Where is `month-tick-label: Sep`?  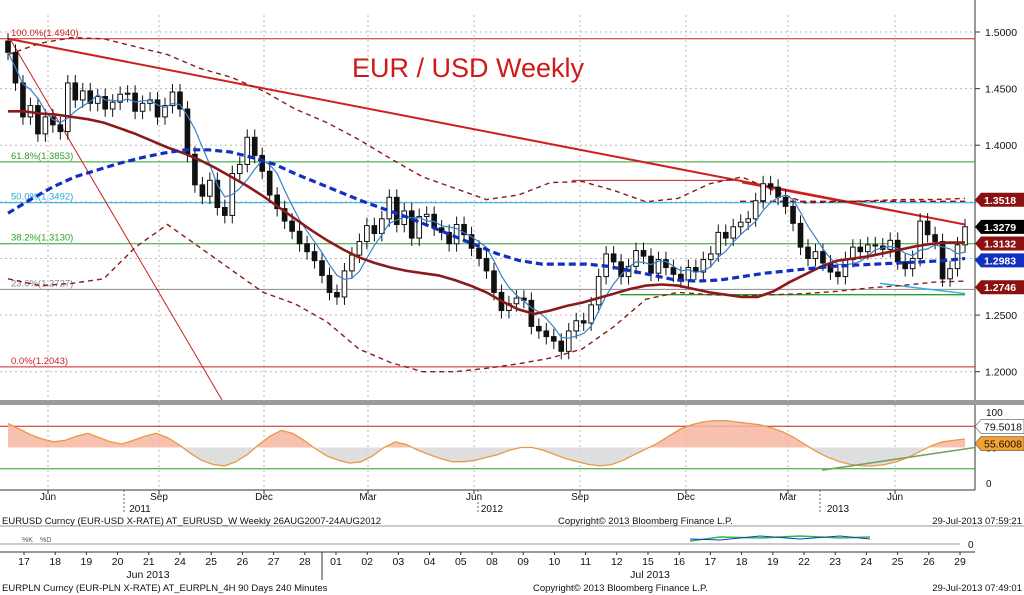 month-tick-label: Sep is located at coordinates (580, 497).